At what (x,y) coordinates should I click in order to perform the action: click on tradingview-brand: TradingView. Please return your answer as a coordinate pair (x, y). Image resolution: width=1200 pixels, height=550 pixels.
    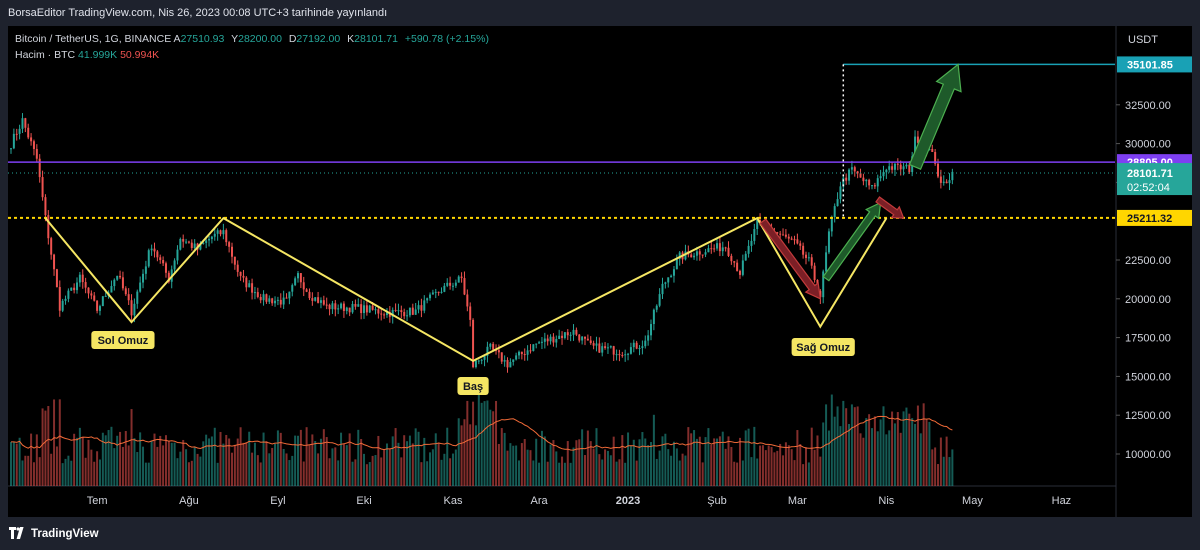
    Looking at the image, I should click on (65, 534).